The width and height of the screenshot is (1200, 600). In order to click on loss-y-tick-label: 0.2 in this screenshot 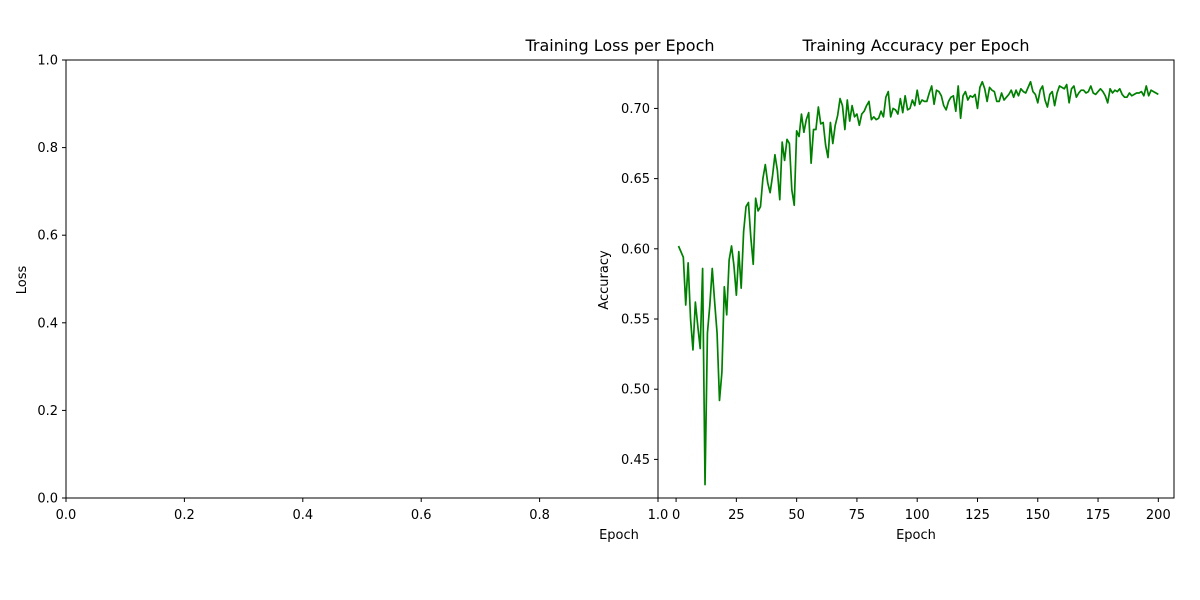, I will do `click(47, 411)`.